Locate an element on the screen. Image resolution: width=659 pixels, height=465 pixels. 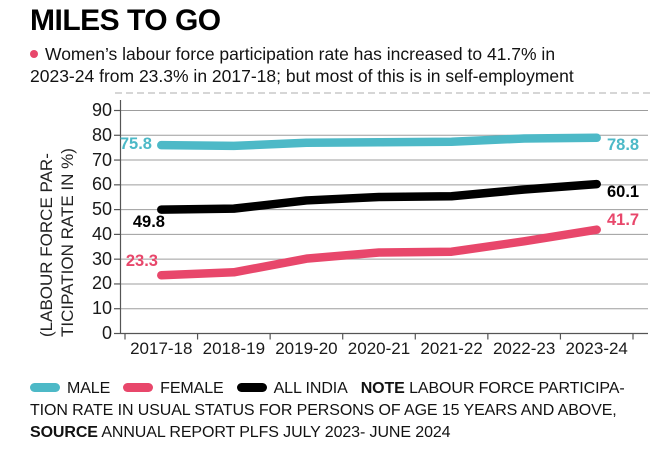
source-label: SOURCE is located at coordinates (64, 432).